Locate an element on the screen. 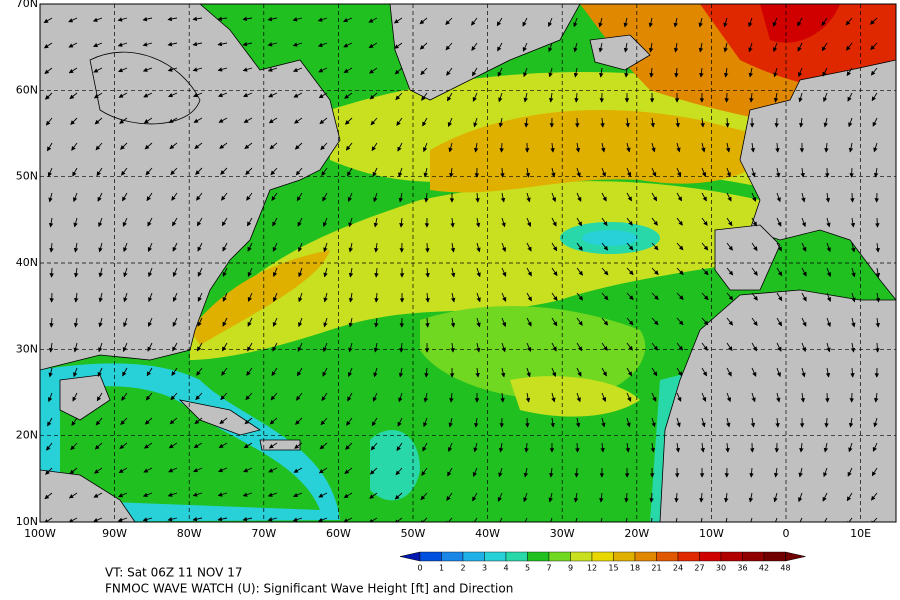 Image resolution: width=900 pixels, height=600 pixels. lat-label: 60N is located at coordinates (27, 89).